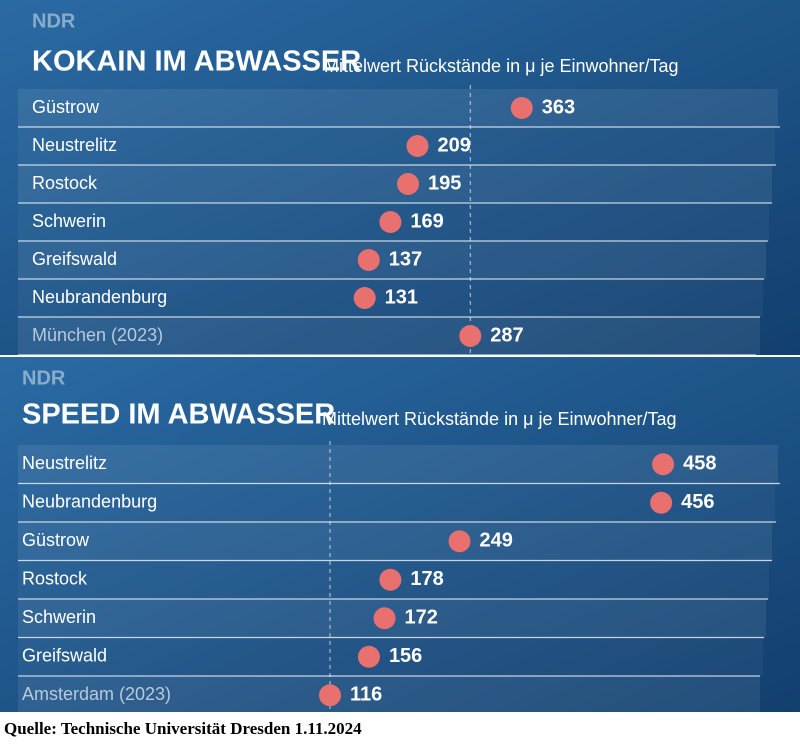 This screenshot has height=748, width=800. I want to click on value-label: 156, so click(405, 656).